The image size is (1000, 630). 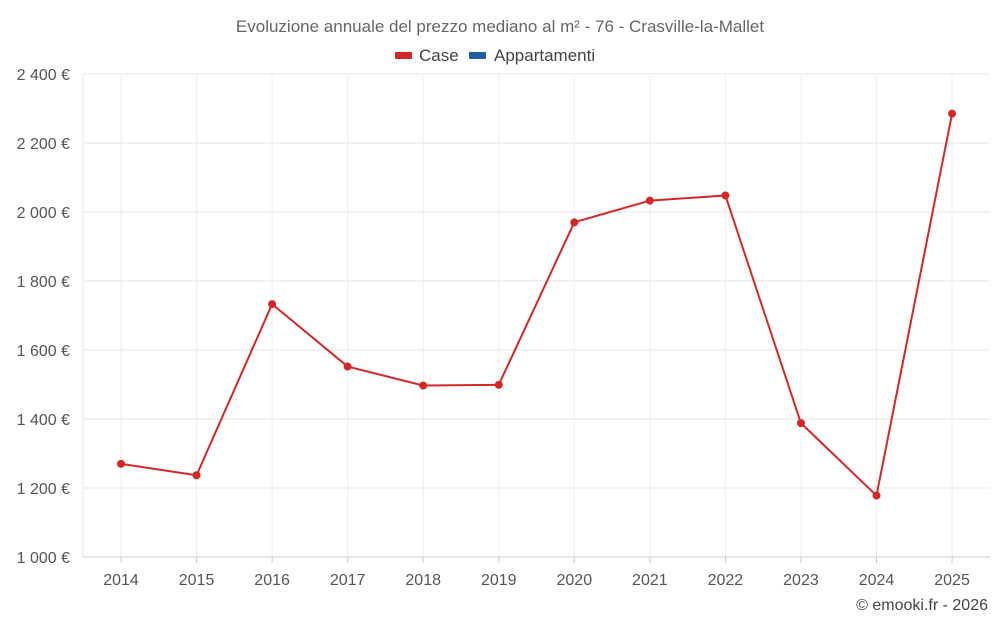 What do you see at coordinates (347, 366) in the screenshot?
I see `data-point-case-2017` at bounding box center [347, 366].